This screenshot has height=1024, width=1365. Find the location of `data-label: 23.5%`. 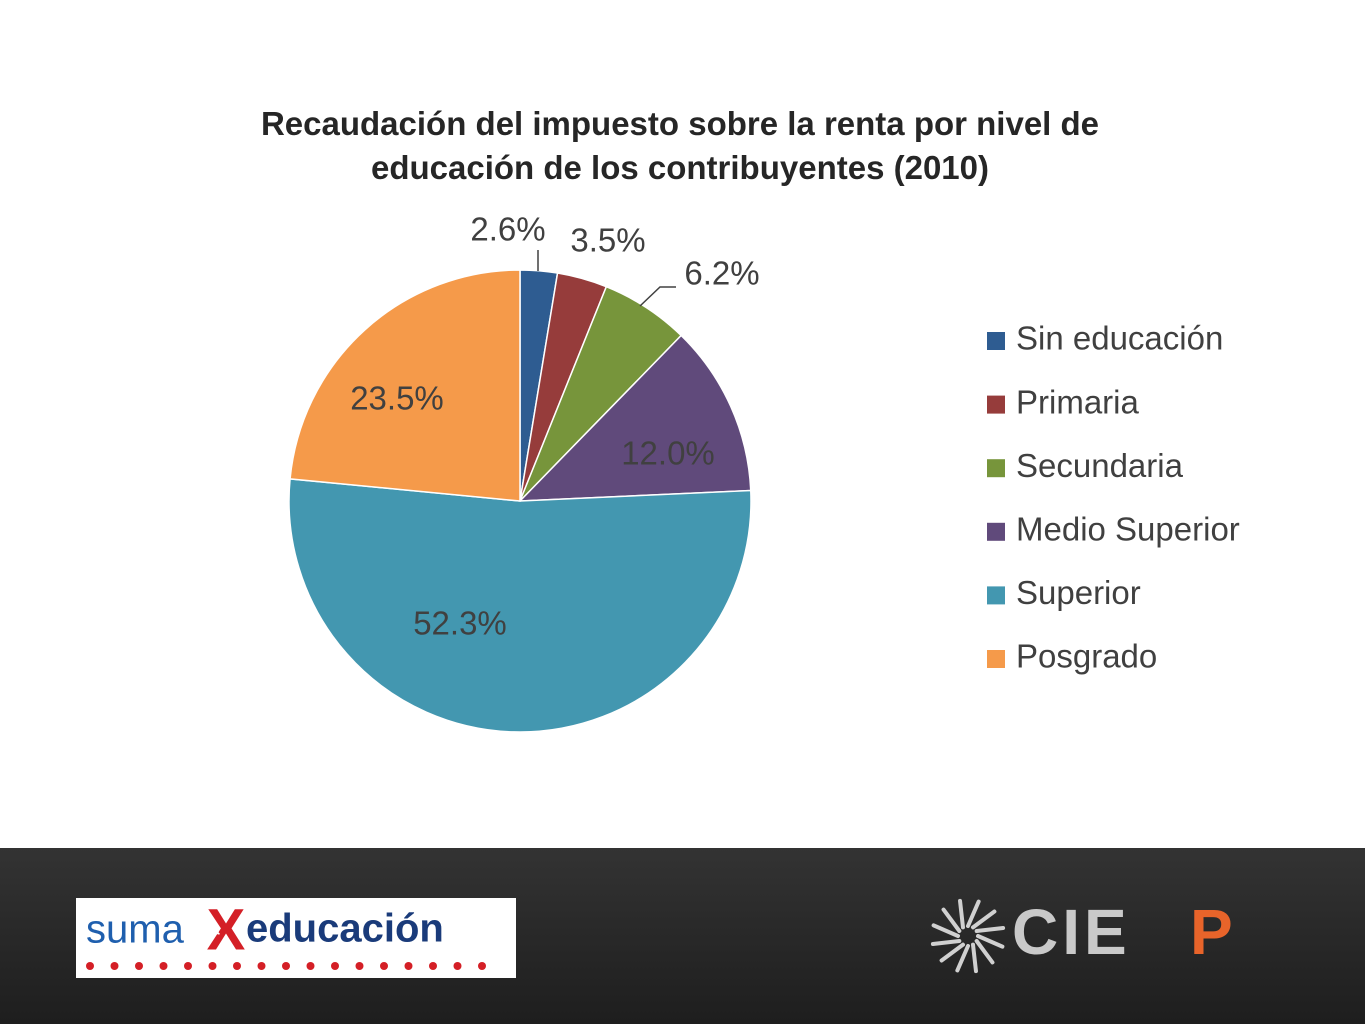

data-label: 23.5% is located at coordinates (397, 398).